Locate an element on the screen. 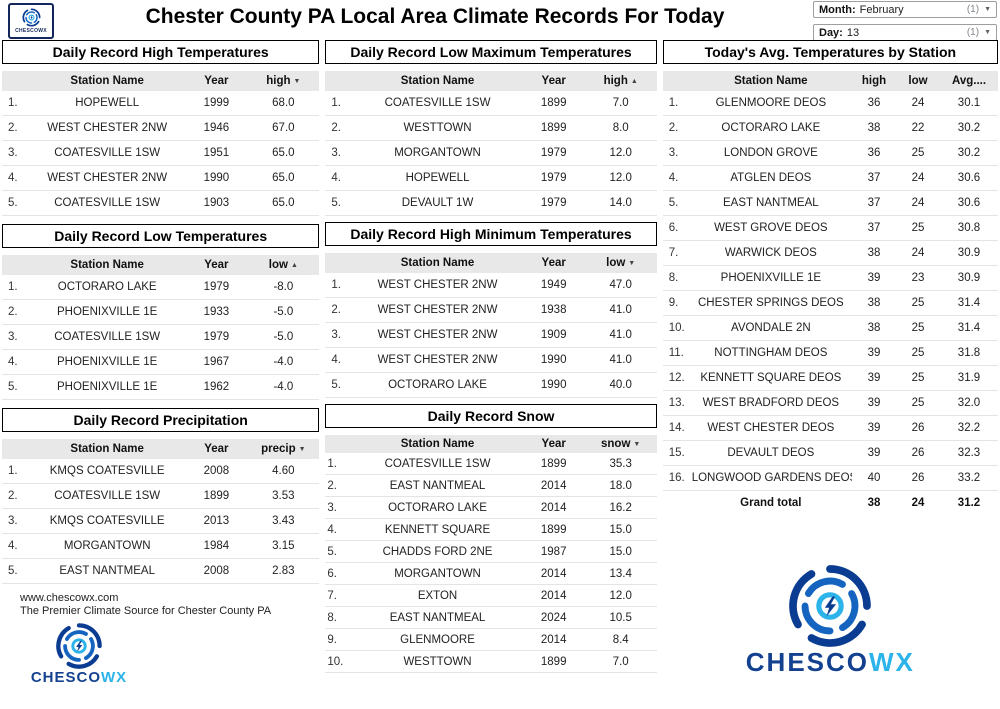 The image size is (1000, 709). column-header-high: high ▼ is located at coordinates (283, 81).